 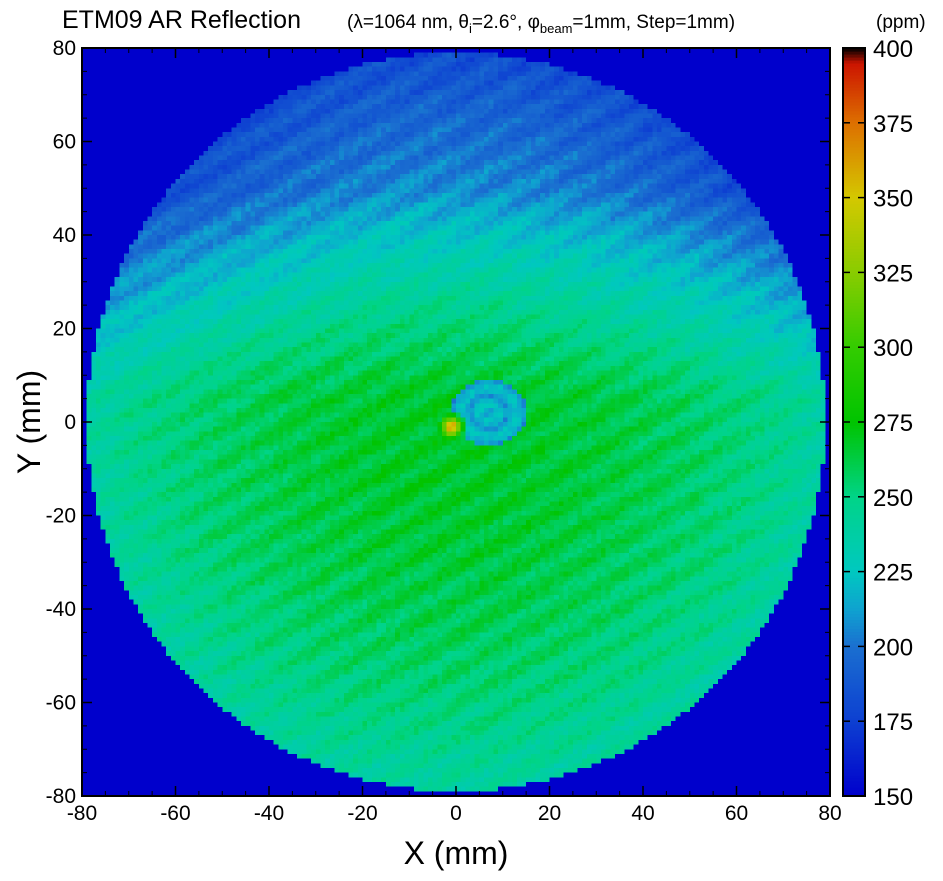 What do you see at coordinates (893, 722) in the screenshot?
I see `colorbar-tick-label: 175` at bounding box center [893, 722].